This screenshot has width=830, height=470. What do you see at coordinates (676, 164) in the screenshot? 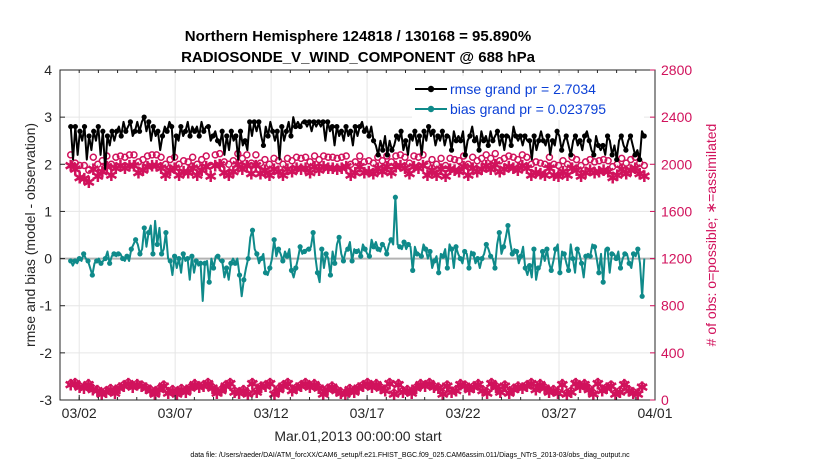
I see `y-right-tick-label: 2000` at bounding box center [676, 164].